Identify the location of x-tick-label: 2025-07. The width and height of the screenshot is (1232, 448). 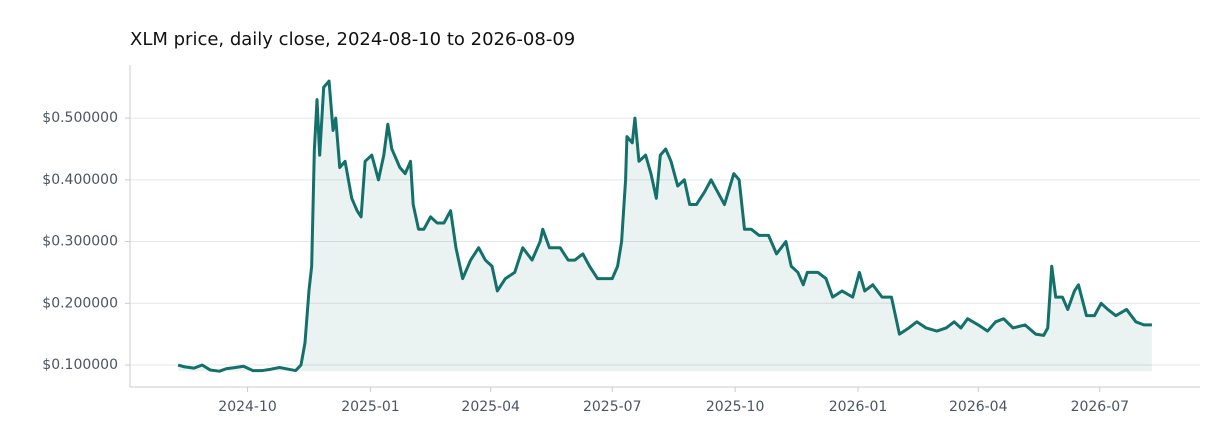
(612, 407).